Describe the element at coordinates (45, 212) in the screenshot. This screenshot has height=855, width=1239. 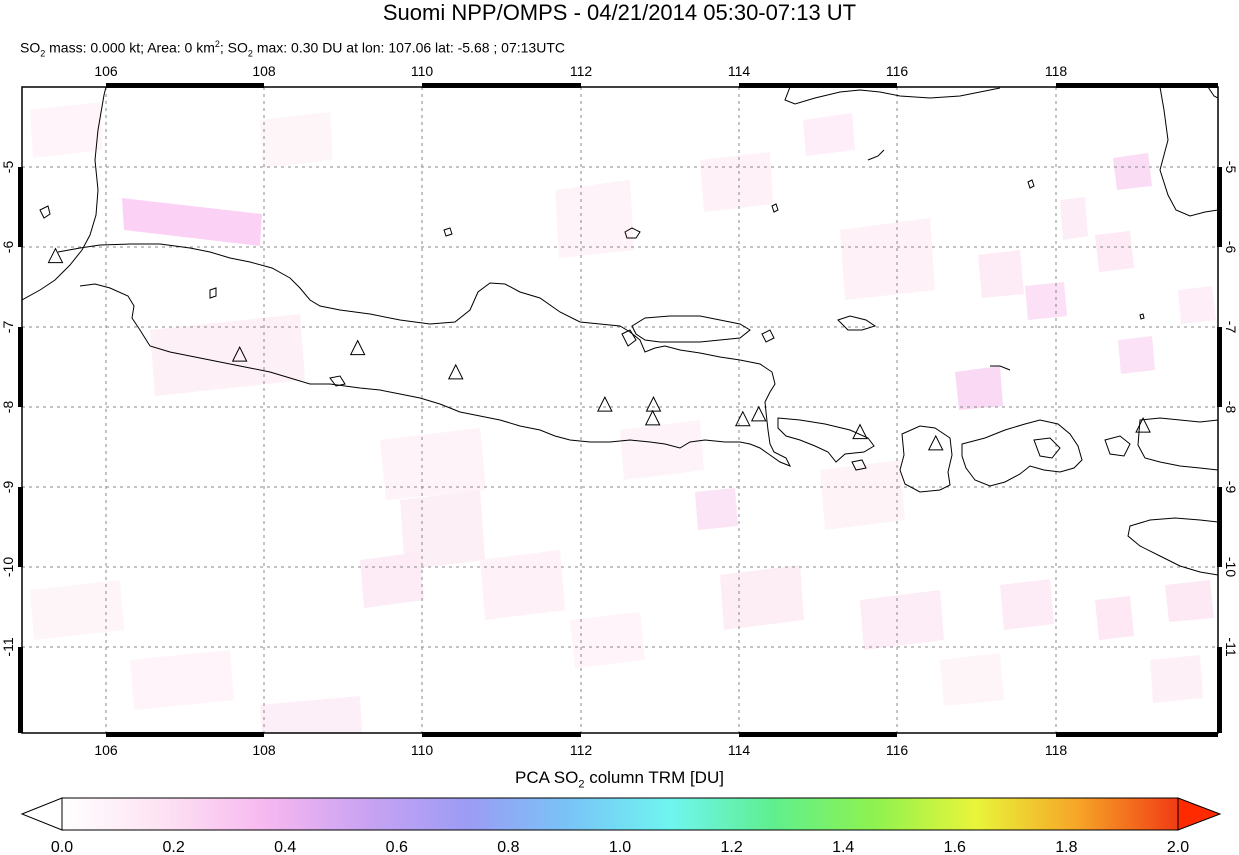
I see `kepulauan-seribu` at that location.